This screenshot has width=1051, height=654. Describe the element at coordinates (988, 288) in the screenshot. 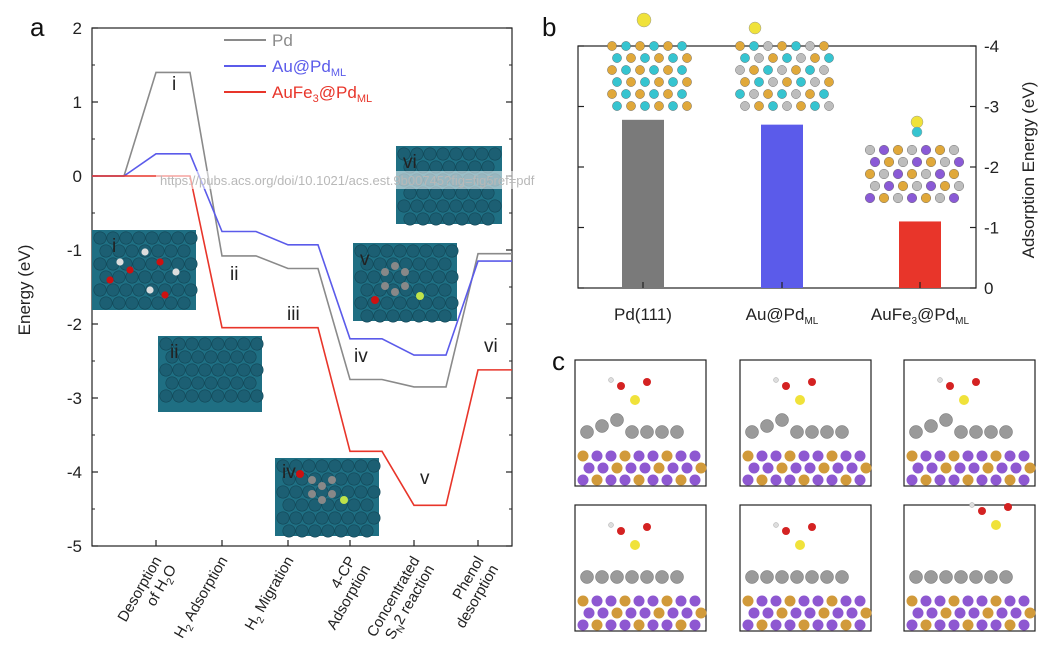

I see `adsorption-y-tick-label: 0` at that location.